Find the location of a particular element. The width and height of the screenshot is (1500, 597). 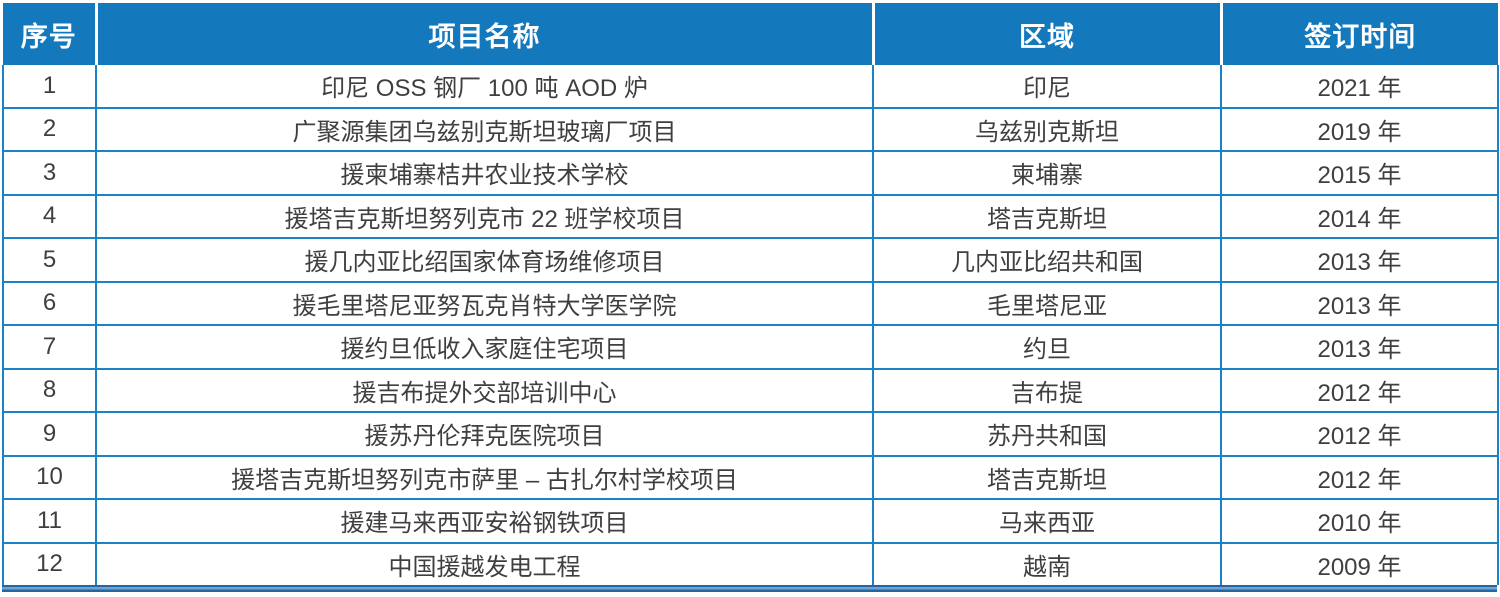

cell-project: 援柬埔寨桔井农业技术学校 is located at coordinates (484, 173).